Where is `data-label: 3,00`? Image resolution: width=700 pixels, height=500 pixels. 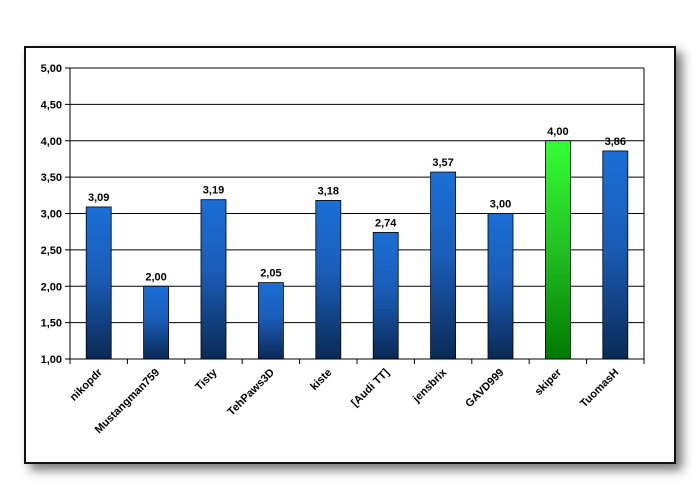
data-label: 3,00 is located at coordinates (500, 205).